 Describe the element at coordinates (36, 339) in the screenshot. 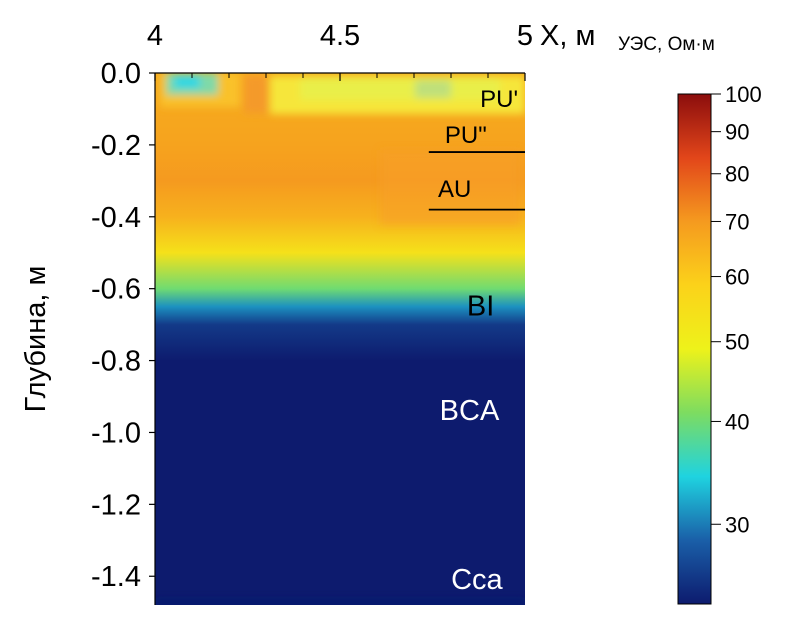

I see `y-axis-label: Глубина, м` at that location.